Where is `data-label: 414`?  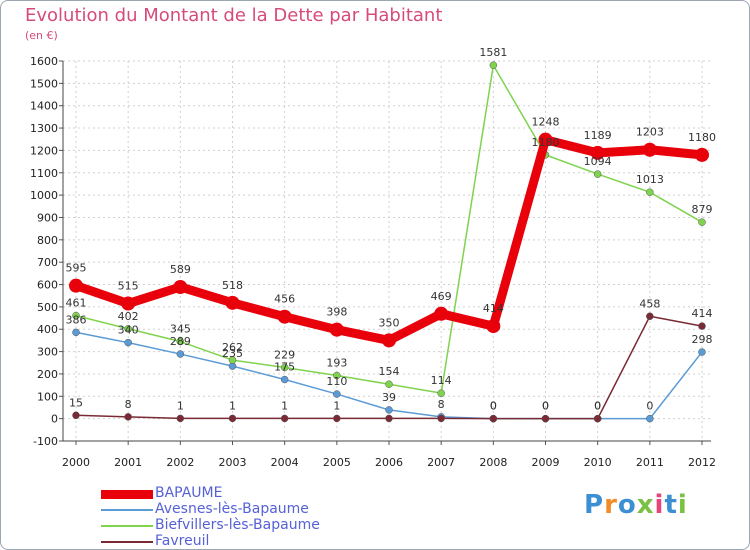
data-label: 414 is located at coordinates (493, 308).